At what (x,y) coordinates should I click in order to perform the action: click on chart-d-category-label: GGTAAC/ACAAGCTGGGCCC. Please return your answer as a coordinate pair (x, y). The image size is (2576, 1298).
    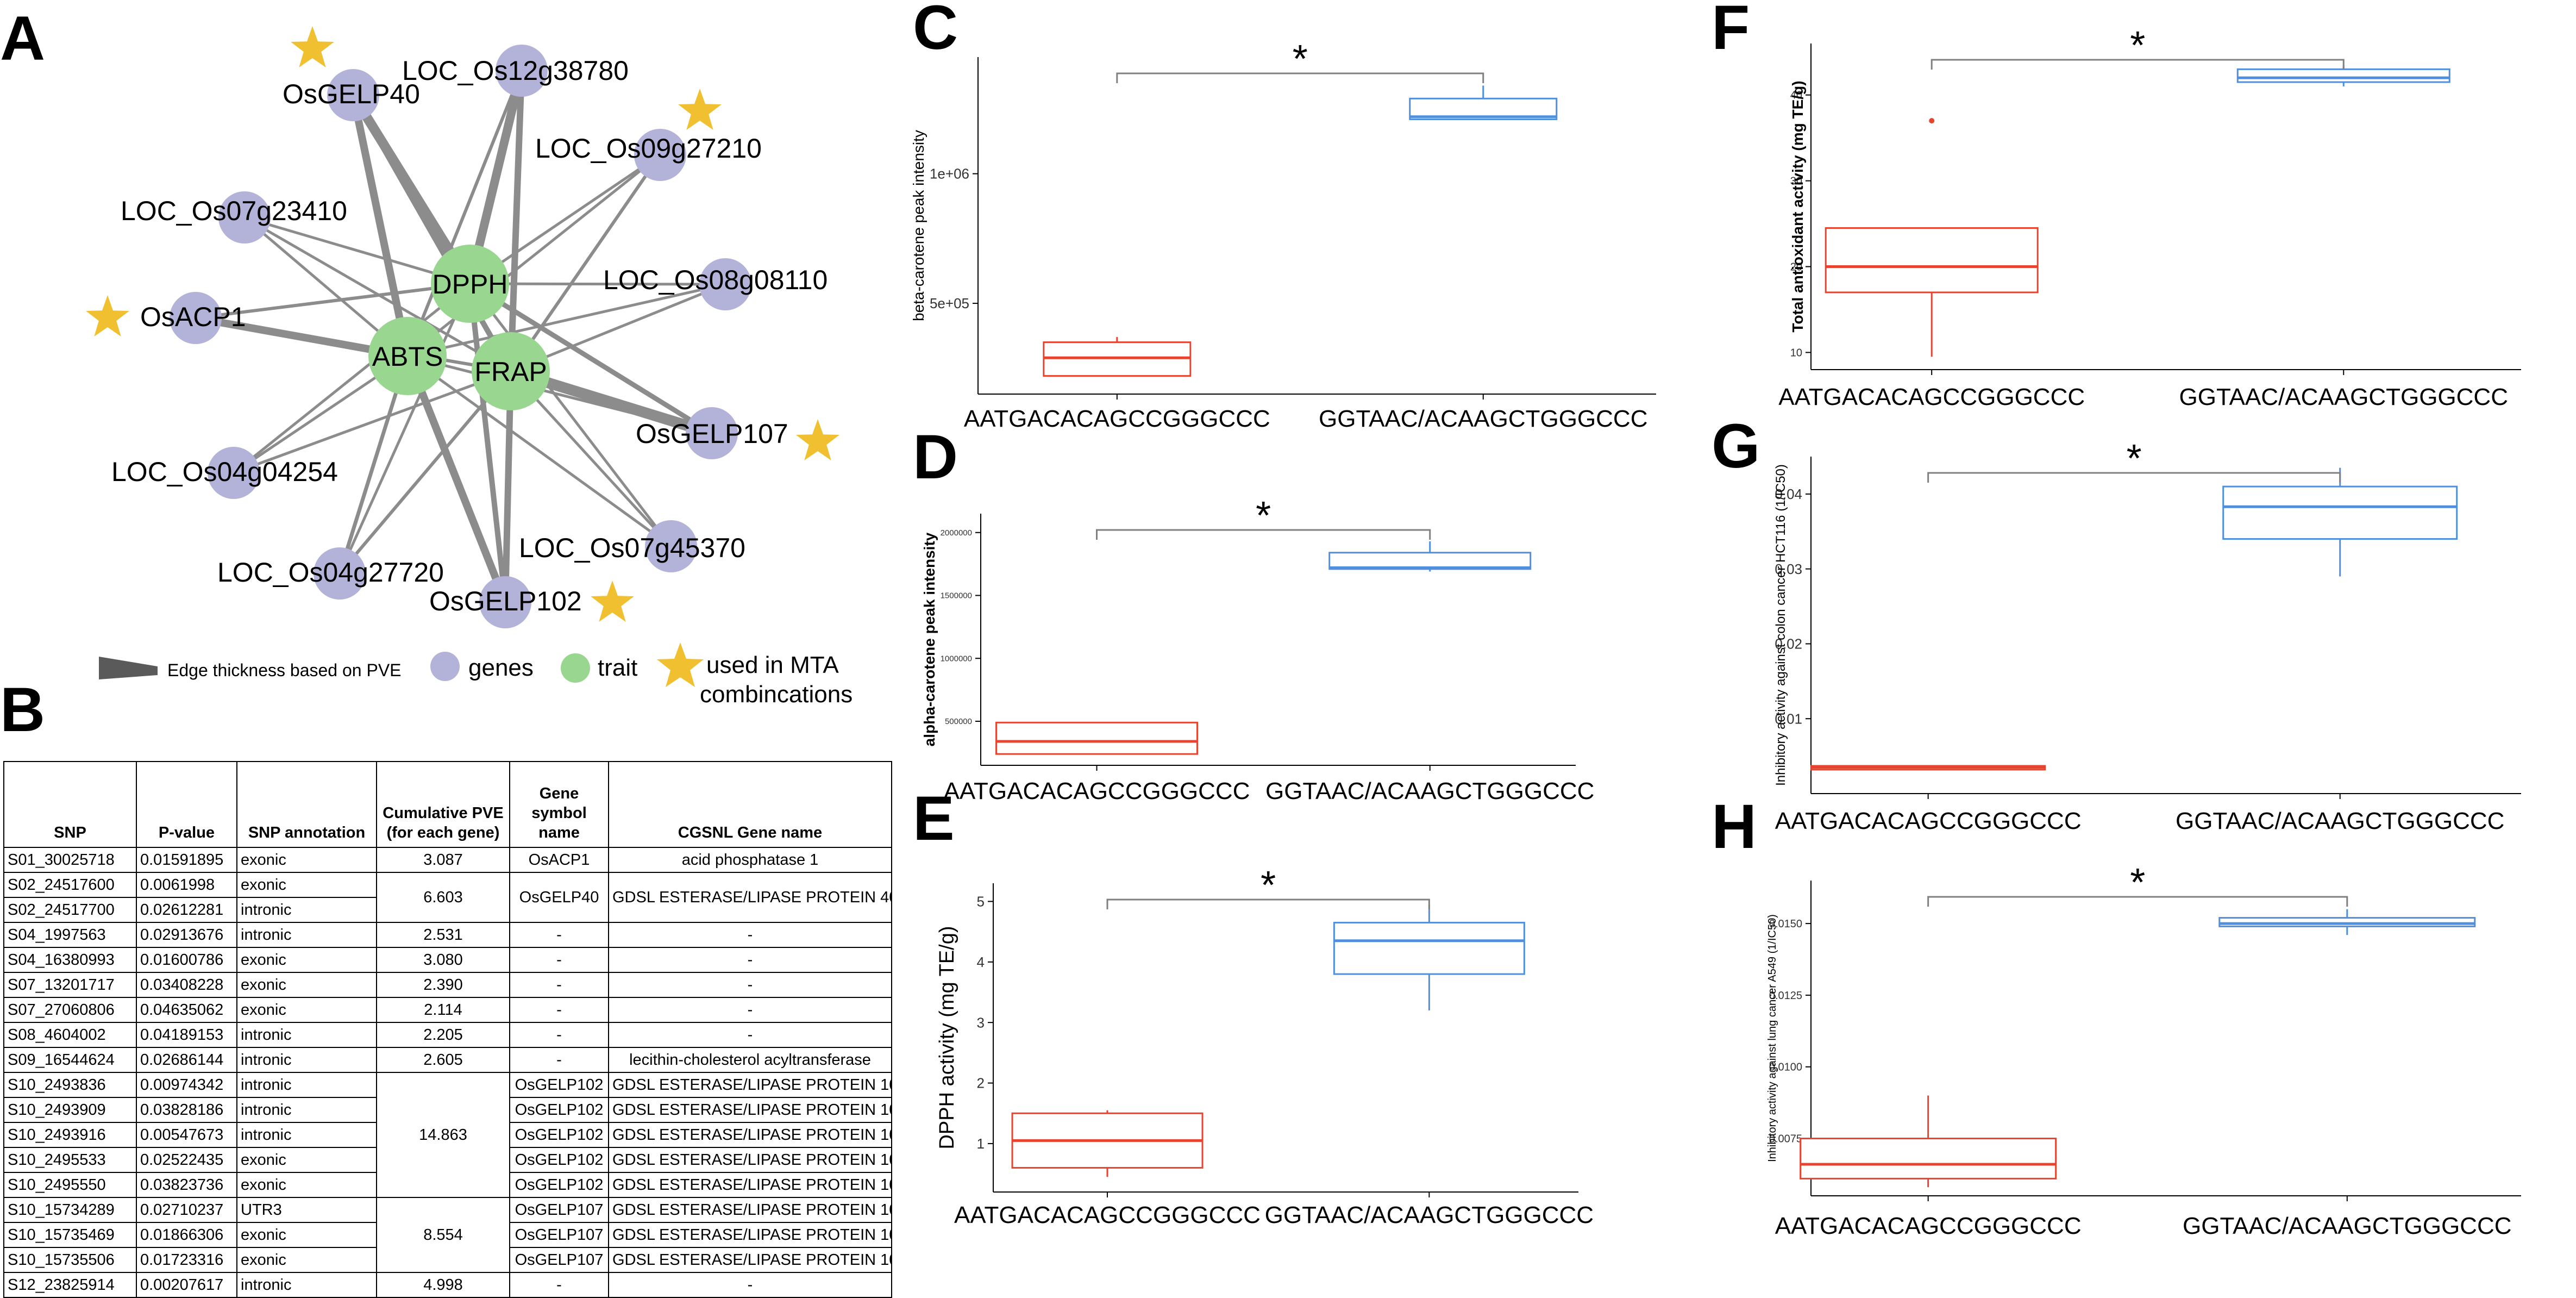
    Looking at the image, I should click on (1429, 791).